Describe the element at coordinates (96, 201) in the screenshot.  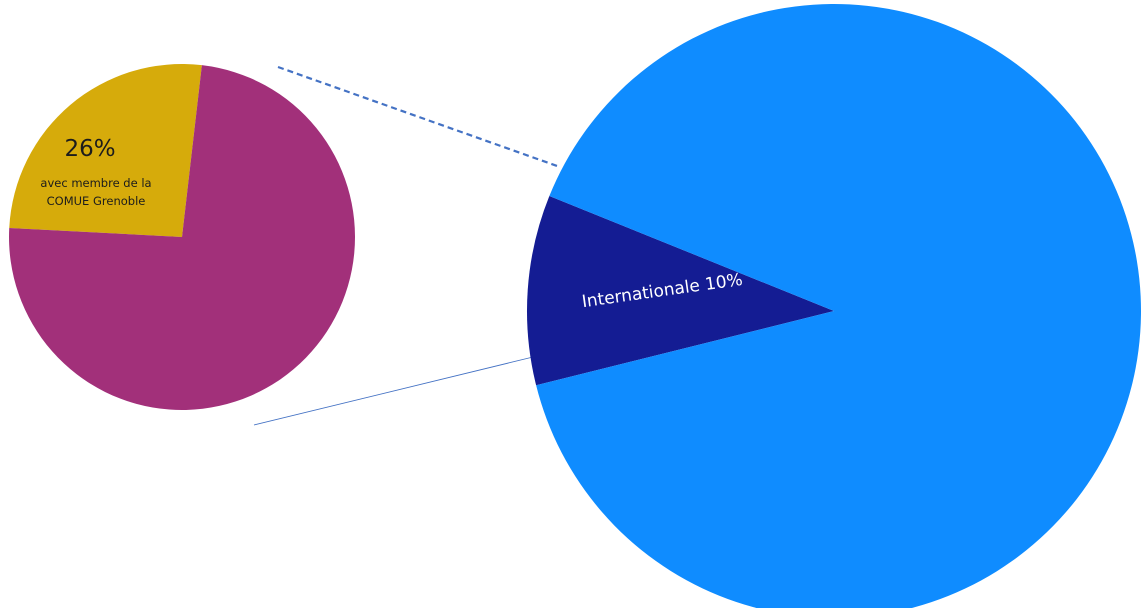
I see `small-pie-slice-description-line-2: COMUE Grenoble` at that location.